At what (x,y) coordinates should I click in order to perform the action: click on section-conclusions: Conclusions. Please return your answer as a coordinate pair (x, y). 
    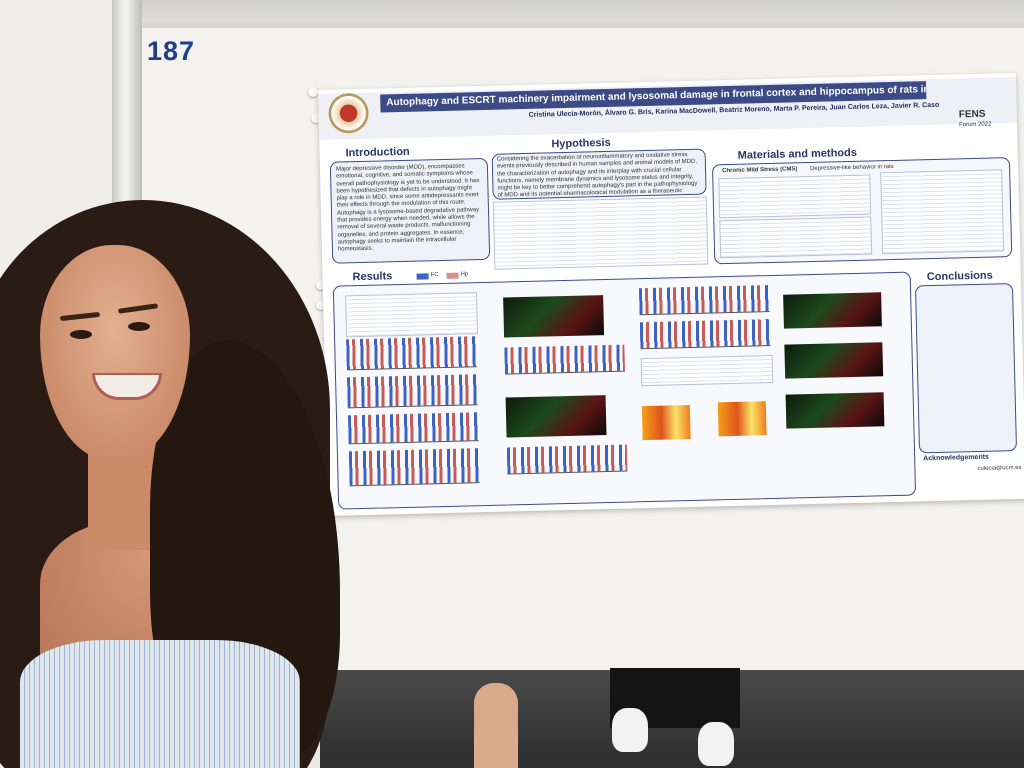
    Looking at the image, I should click on (959, 276).